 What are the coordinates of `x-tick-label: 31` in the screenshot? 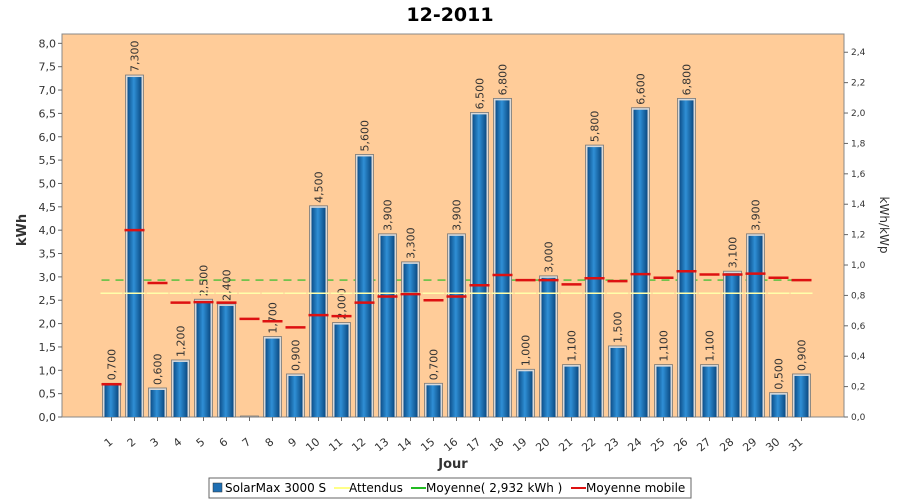 It's located at (795, 444).